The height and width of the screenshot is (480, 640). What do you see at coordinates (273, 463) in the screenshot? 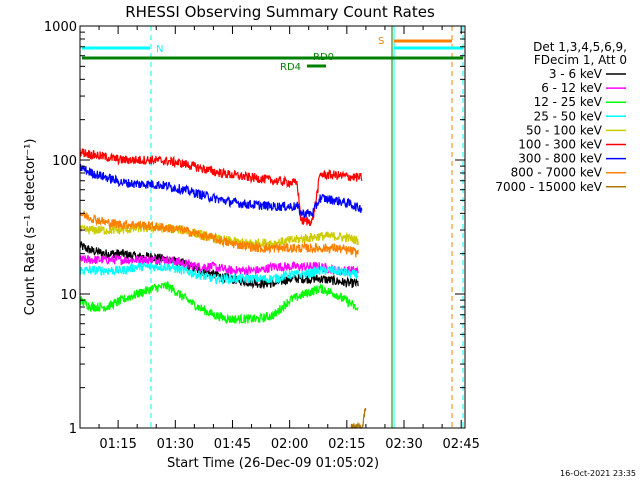
I see `x-axis-label: Start Time (26-Dec-09 01:05:02)` at bounding box center [273, 463].